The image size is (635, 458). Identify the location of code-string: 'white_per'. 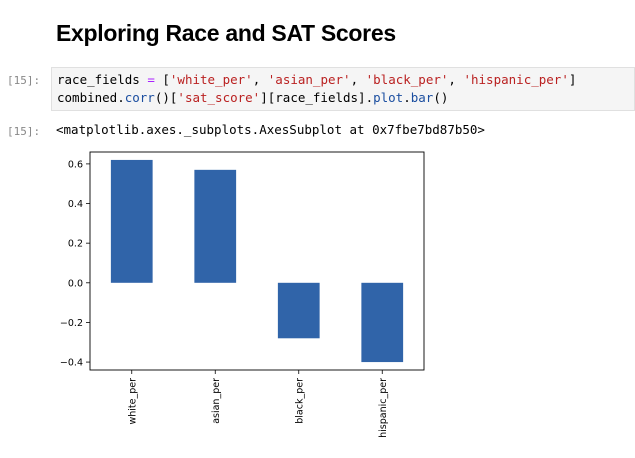
(211, 79).